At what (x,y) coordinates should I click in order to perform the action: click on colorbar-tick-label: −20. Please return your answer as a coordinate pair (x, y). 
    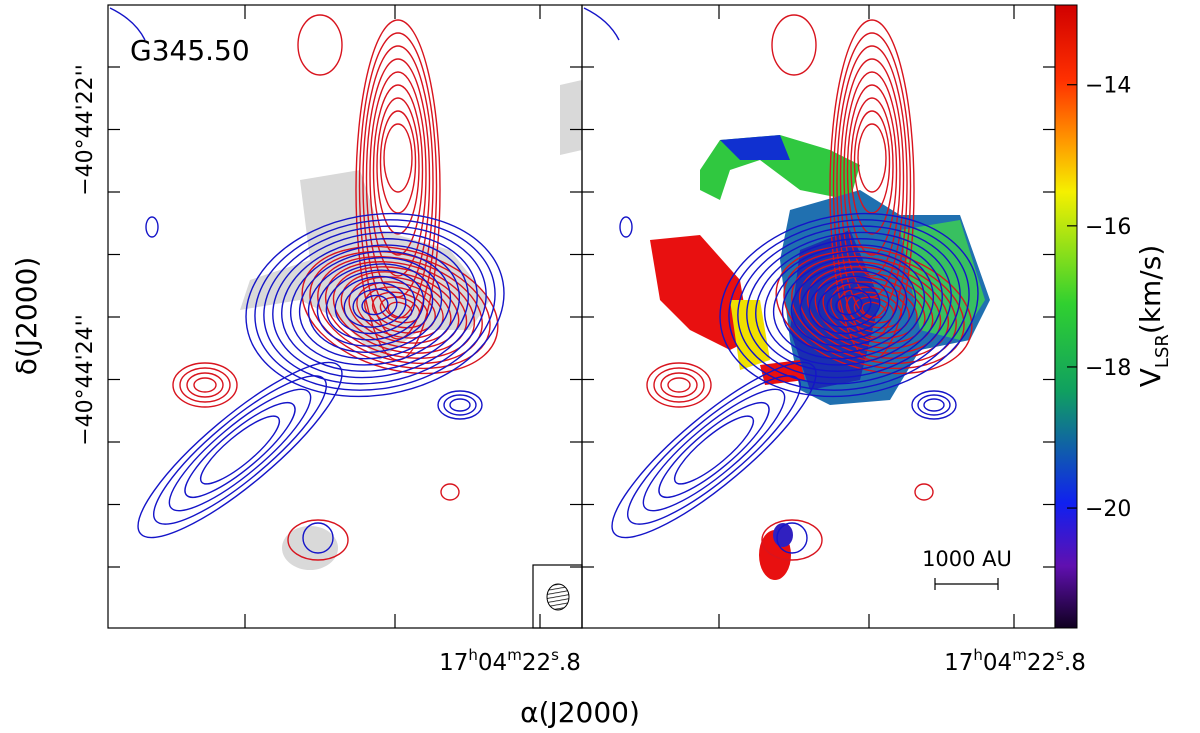
    Looking at the image, I should click on (1108, 509).